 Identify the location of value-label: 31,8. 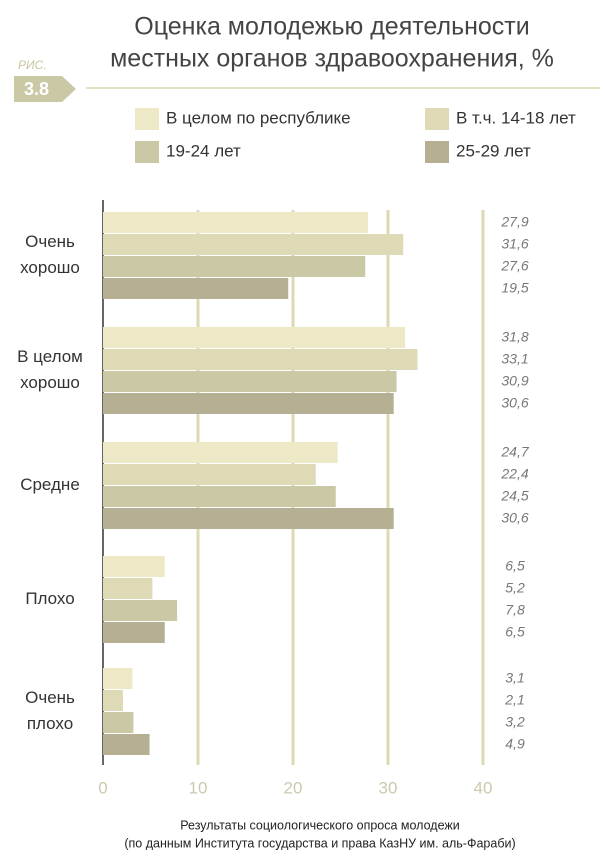
(514, 337).